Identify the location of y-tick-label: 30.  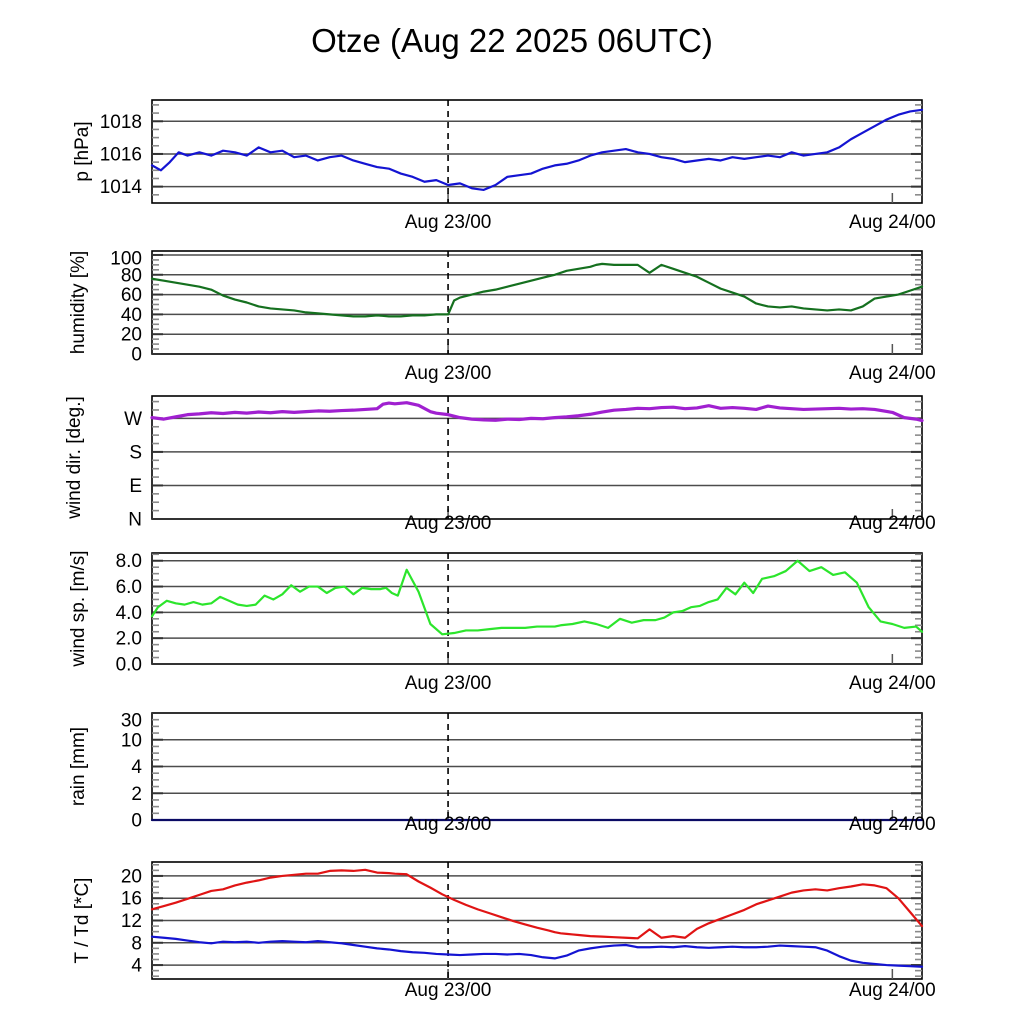
(131, 721).